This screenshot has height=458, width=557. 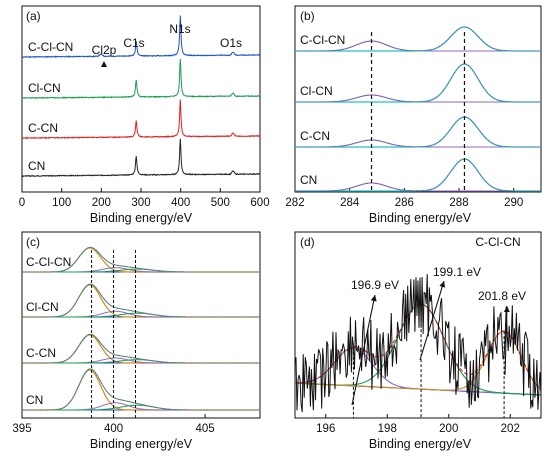 I want to click on panel-a-series-label: C-Cl-CN, so click(x=50, y=47).